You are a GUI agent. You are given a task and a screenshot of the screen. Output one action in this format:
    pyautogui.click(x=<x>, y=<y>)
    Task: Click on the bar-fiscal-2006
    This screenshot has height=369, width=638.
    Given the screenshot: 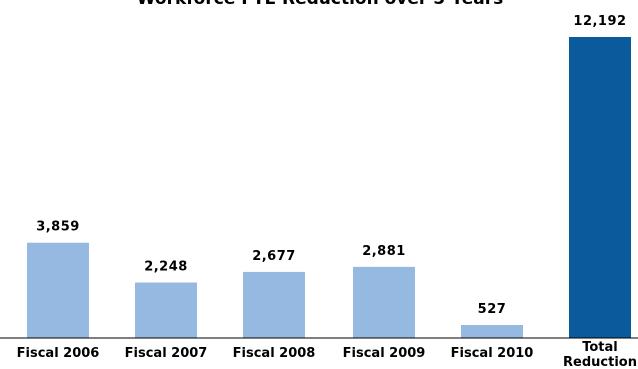 What is the action you would take?
    pyautogui.click(x=58, y=290)
    